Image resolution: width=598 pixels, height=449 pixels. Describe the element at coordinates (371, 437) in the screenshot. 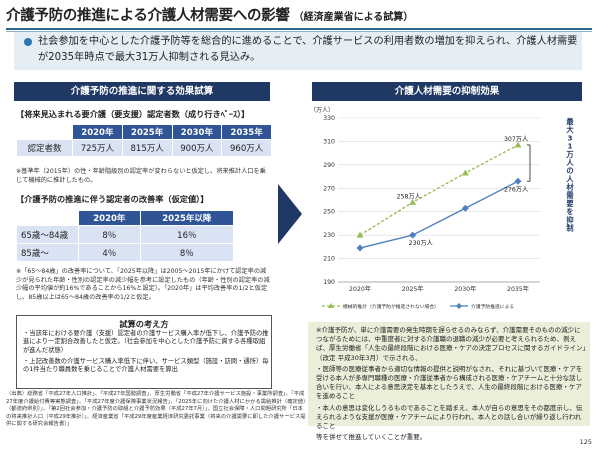

I see `note-item: 等を併せて推進していくことが重要。` at that location.